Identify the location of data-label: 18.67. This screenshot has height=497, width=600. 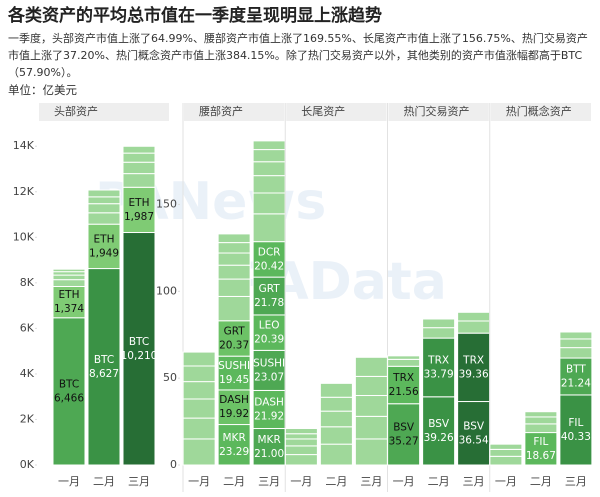
(541, 456).